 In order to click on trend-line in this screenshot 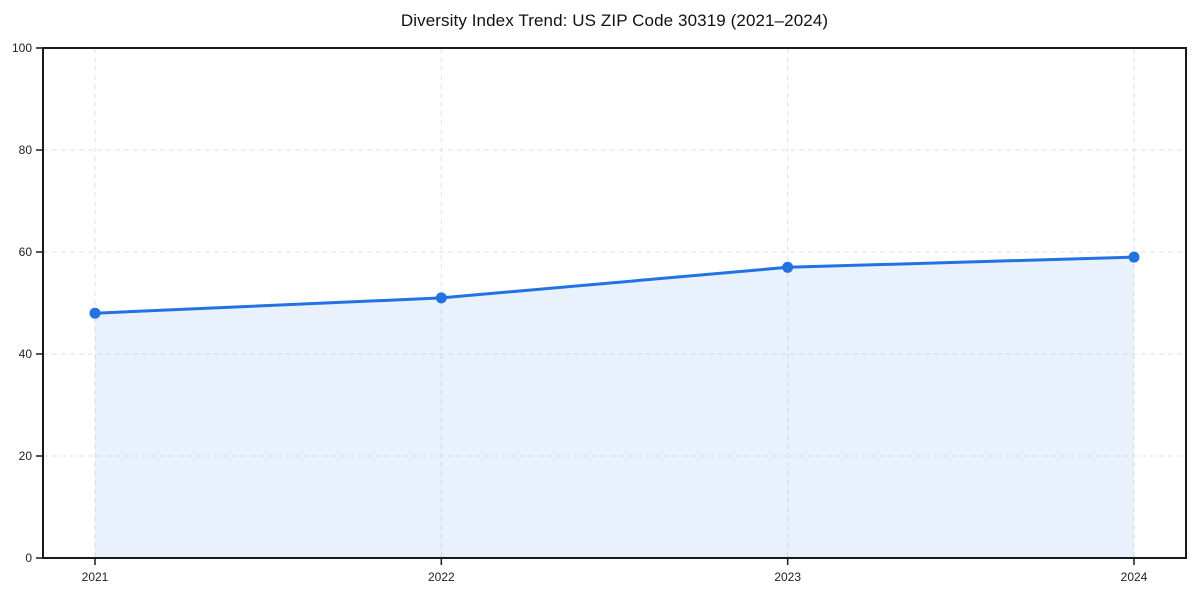, I will do `click(614, 285)`.